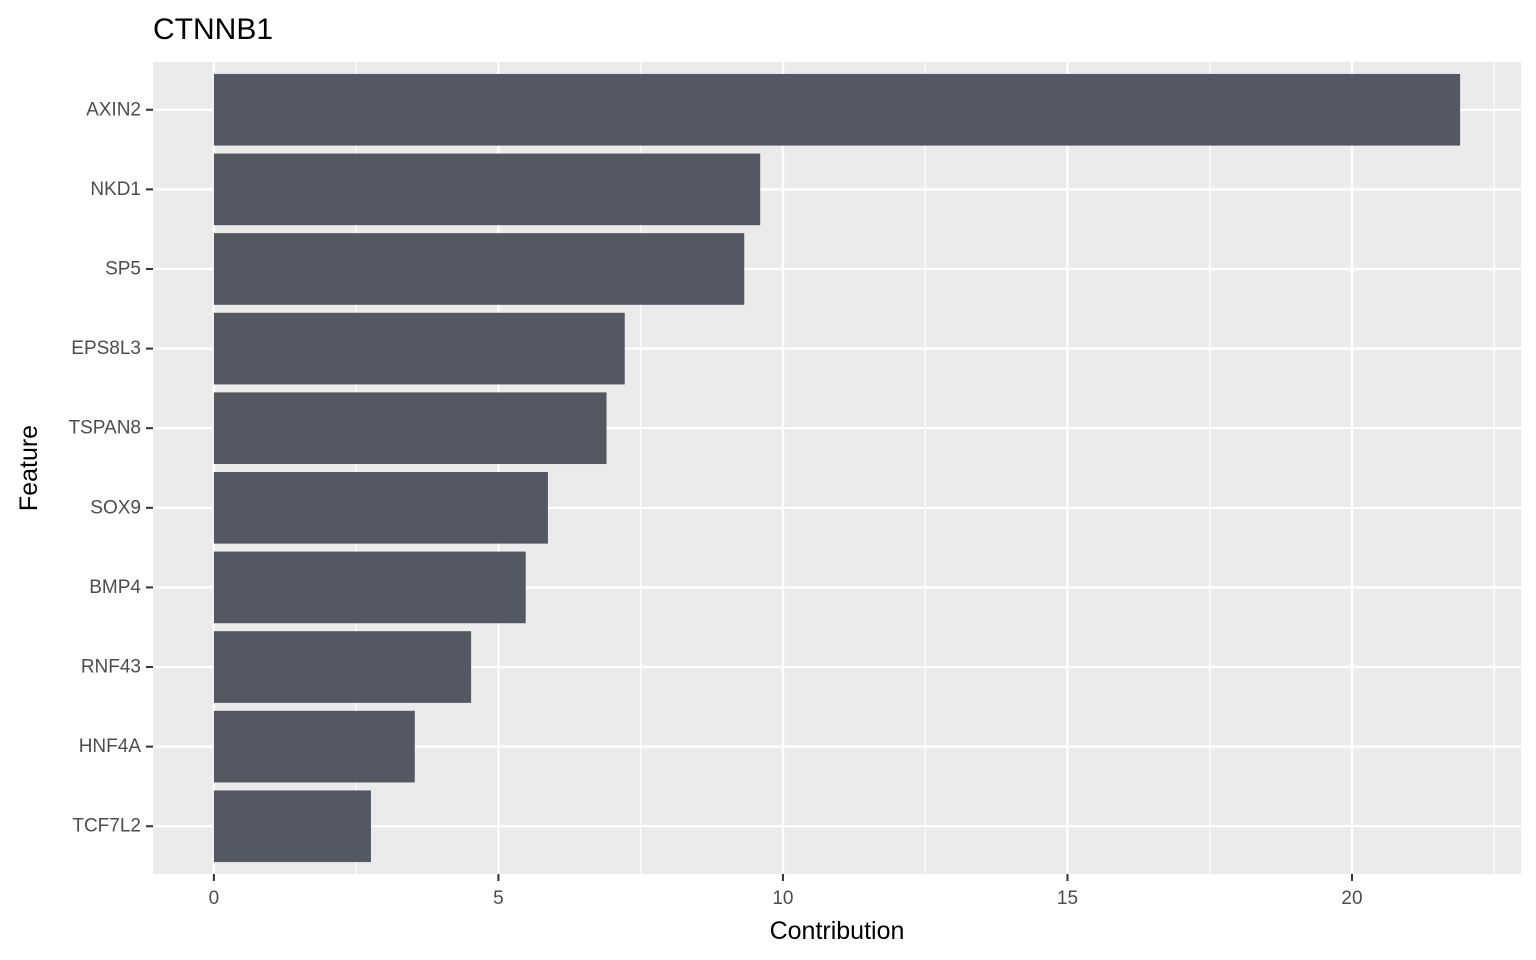 This screenshot has height=960, width=1536. Describe the element at coordinates (410, 428) in the screenshot. I see `bar-tspan8` at that location.